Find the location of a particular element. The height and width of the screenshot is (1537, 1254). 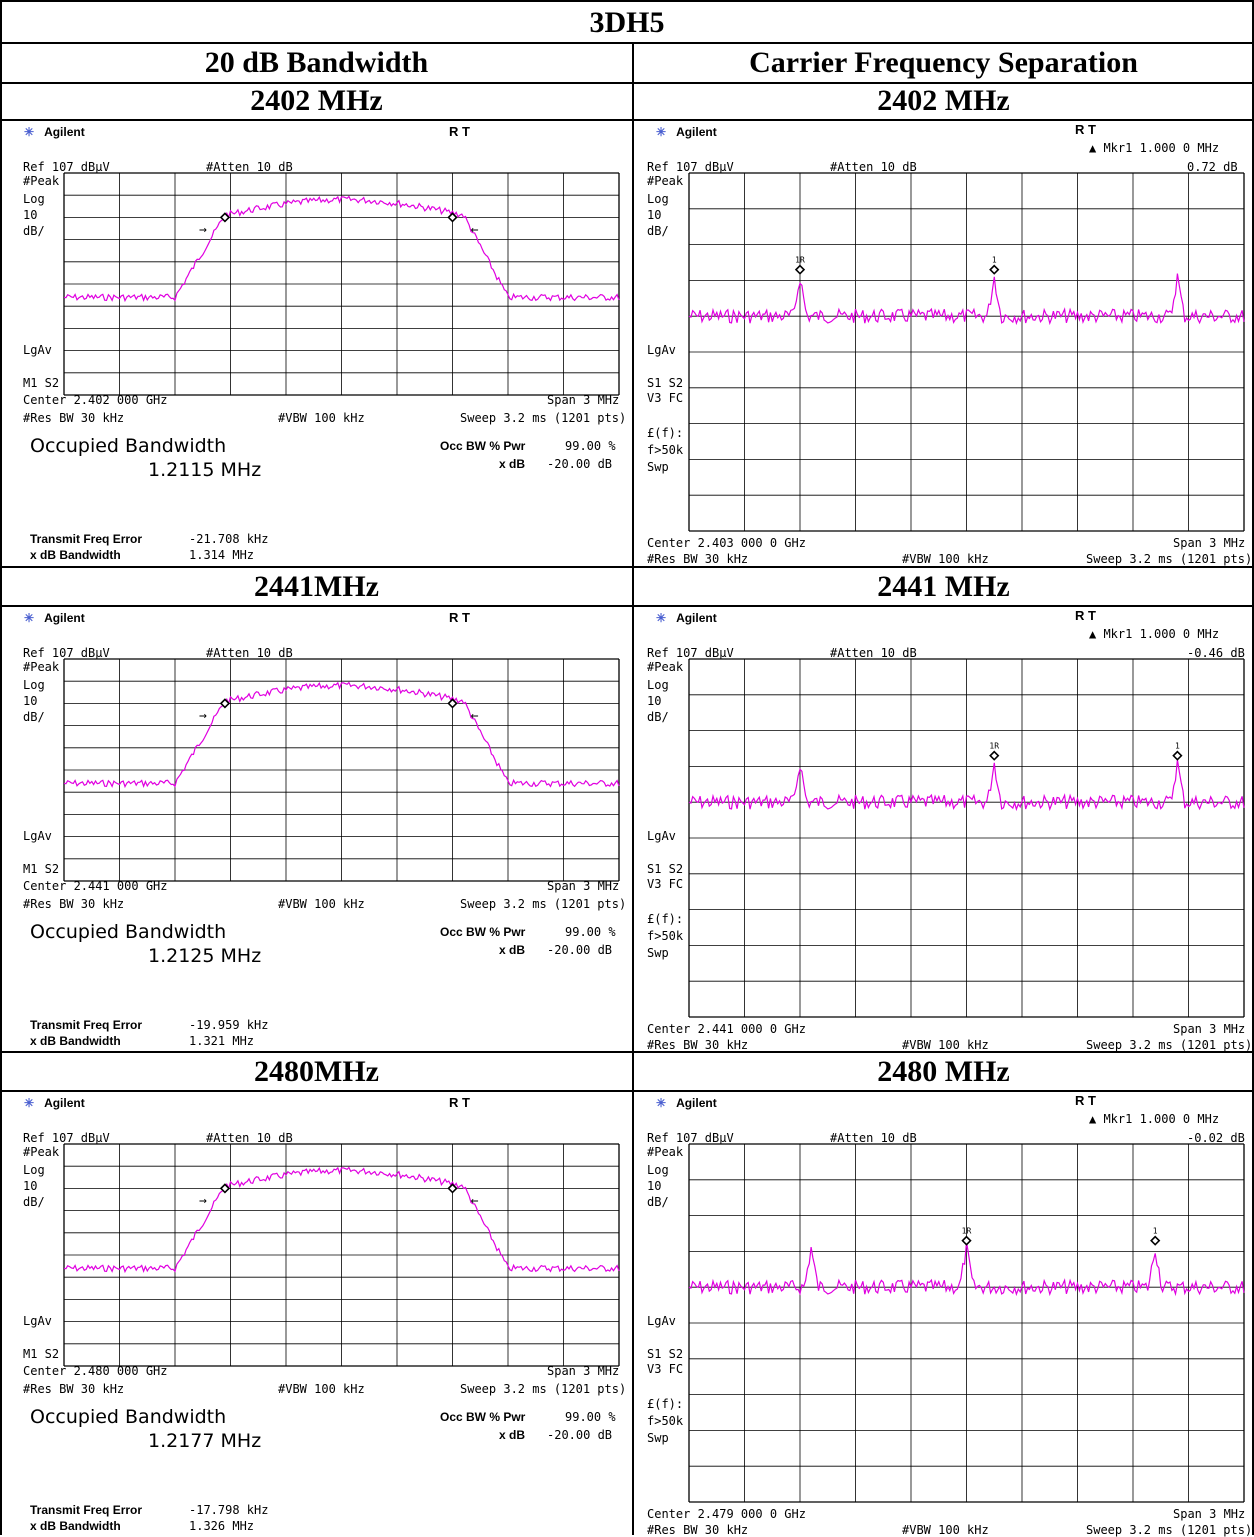

marker-delta-db: -0.46 dB is located at coordinates (1216, 653).